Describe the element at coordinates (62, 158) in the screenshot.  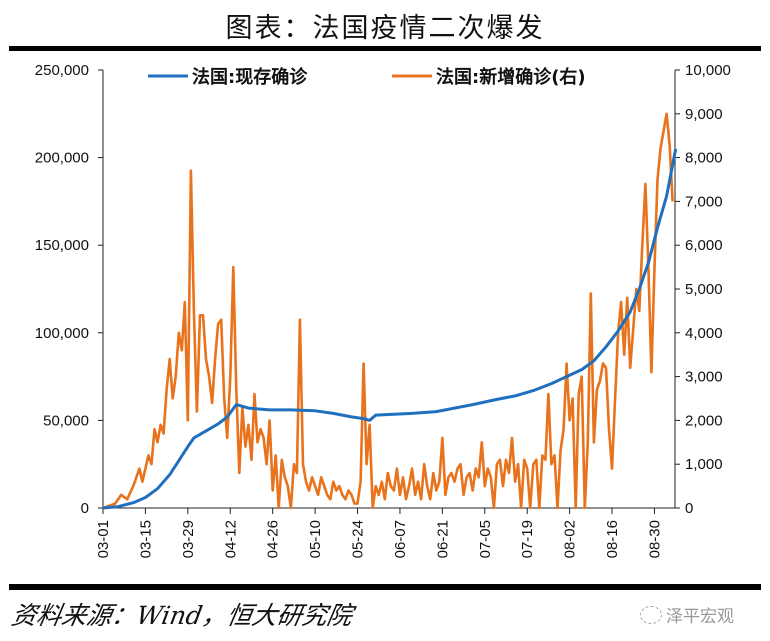
I see `left-tick-label: 200,000` at that location.